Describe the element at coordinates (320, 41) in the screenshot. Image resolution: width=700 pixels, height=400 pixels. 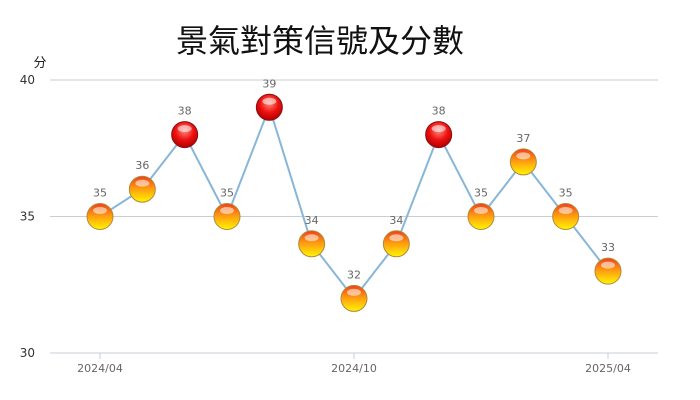
I see `chart-title: 景氣對策信號及分數` at that location.